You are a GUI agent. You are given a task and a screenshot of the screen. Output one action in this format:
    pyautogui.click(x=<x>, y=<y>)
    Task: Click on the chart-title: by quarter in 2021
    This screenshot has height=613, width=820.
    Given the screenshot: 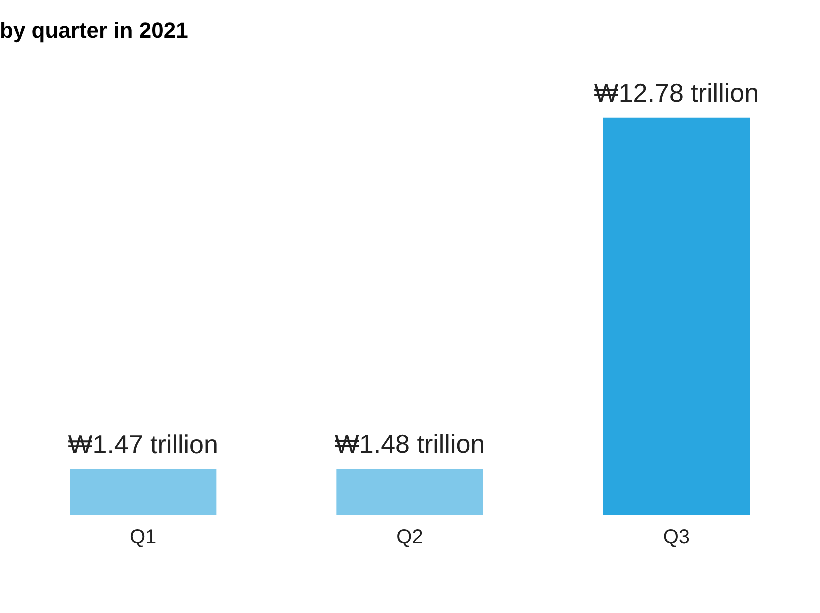 What is the action you would take?
    pyautogui.click(x=94, y=31)
    